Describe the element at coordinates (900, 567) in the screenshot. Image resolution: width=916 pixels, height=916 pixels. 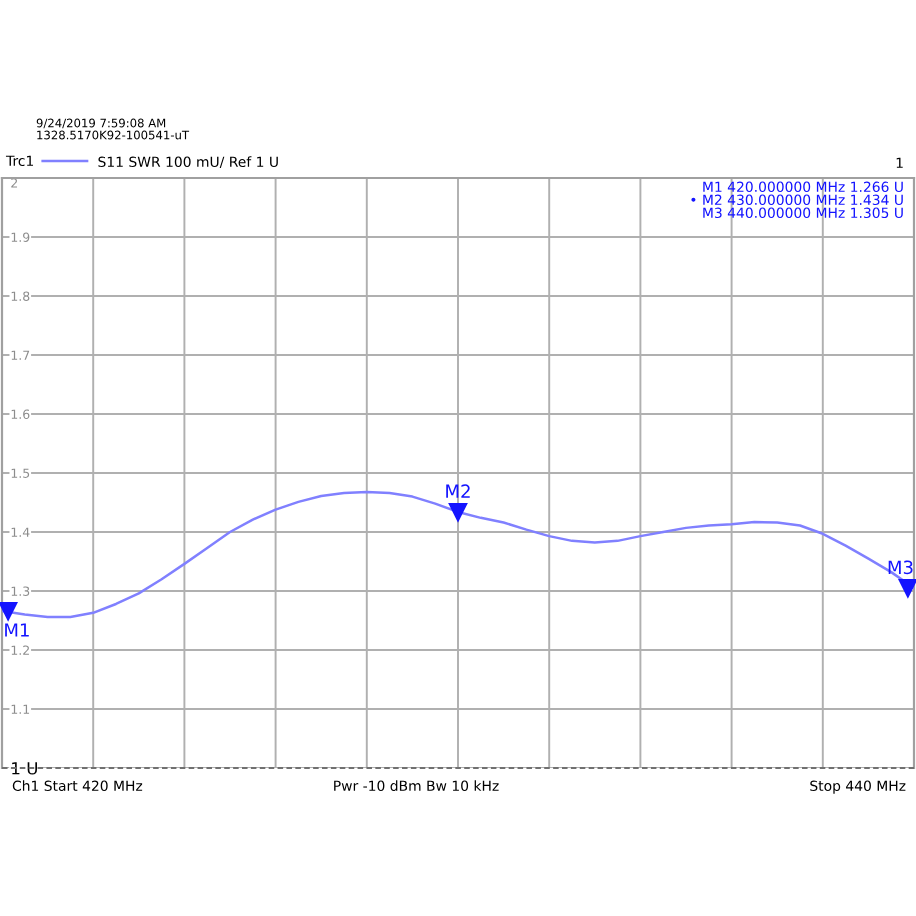
I see `data-label: M3` at that location.